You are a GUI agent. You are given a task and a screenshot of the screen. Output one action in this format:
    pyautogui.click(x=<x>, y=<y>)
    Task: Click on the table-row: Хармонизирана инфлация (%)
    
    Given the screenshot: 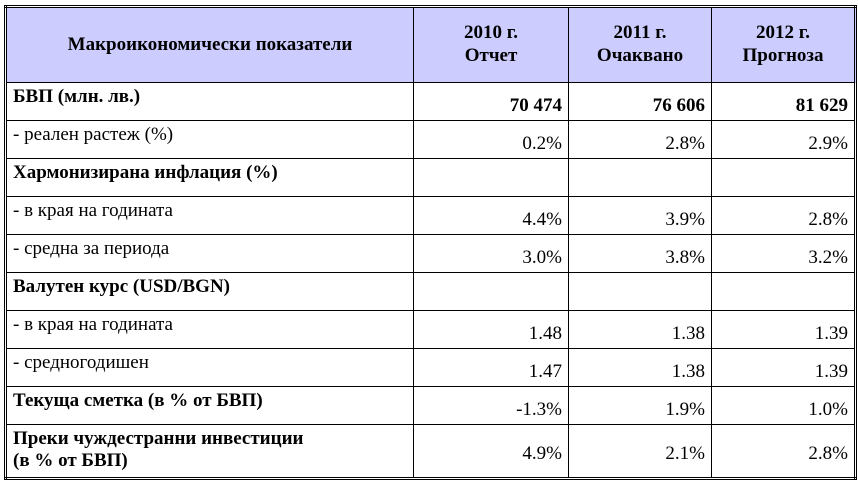 What is the action you would take?
    pyautogui.click(x=430, y=177)
    